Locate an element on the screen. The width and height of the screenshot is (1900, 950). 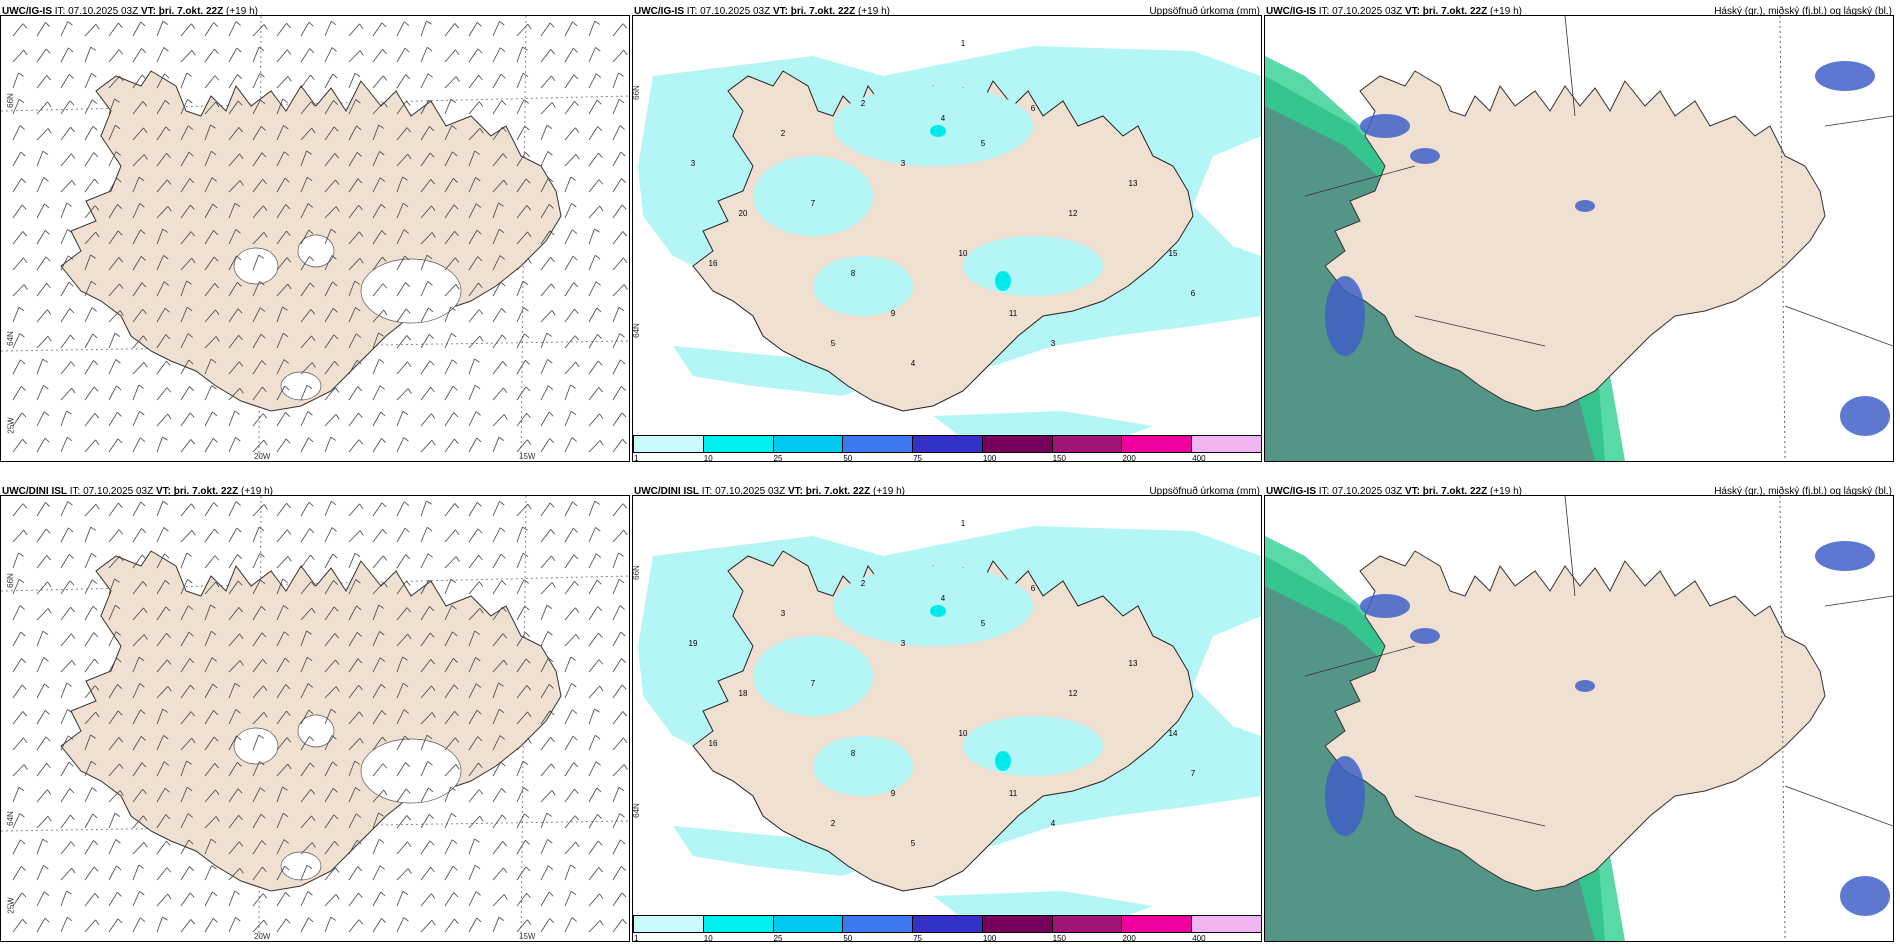
precip-value-label: 8 is located at coordinates (853, 273).